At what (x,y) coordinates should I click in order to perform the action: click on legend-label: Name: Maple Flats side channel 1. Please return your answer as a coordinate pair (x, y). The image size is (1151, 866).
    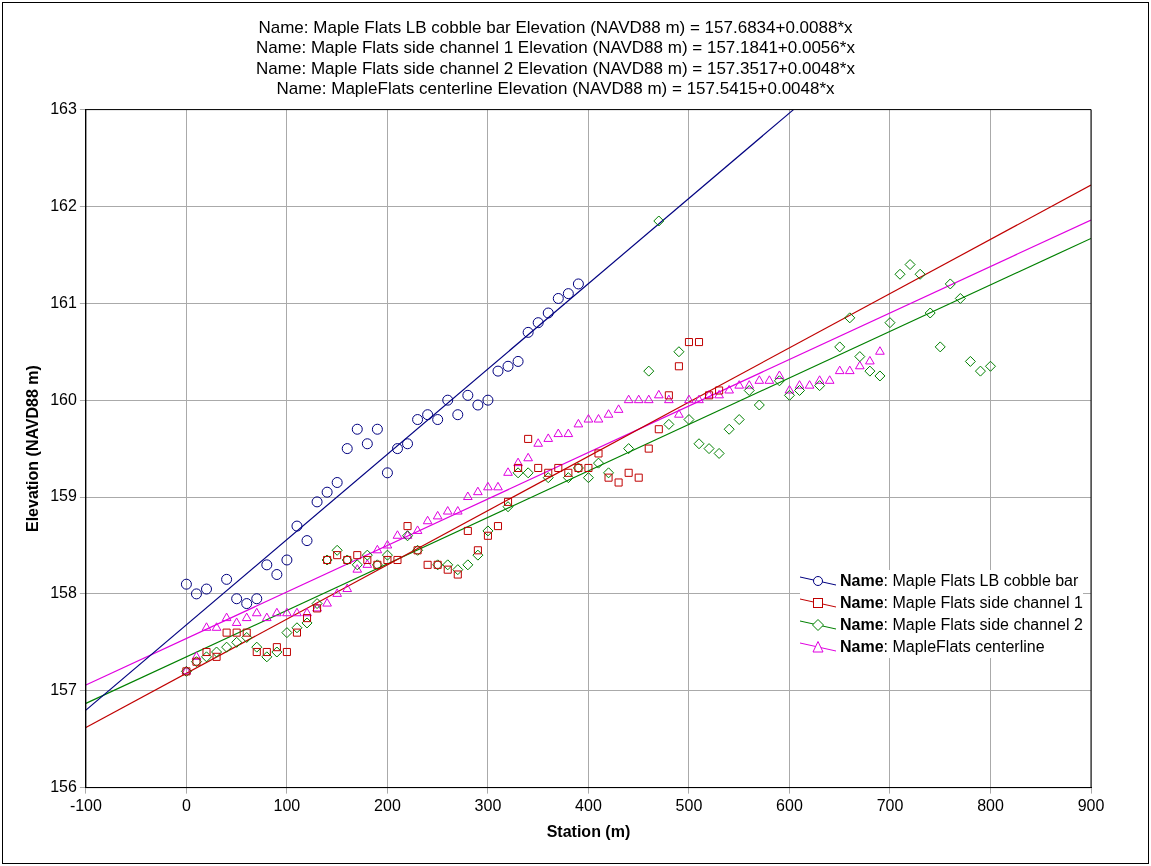
    Looking at the image, I should click on (961, 602).